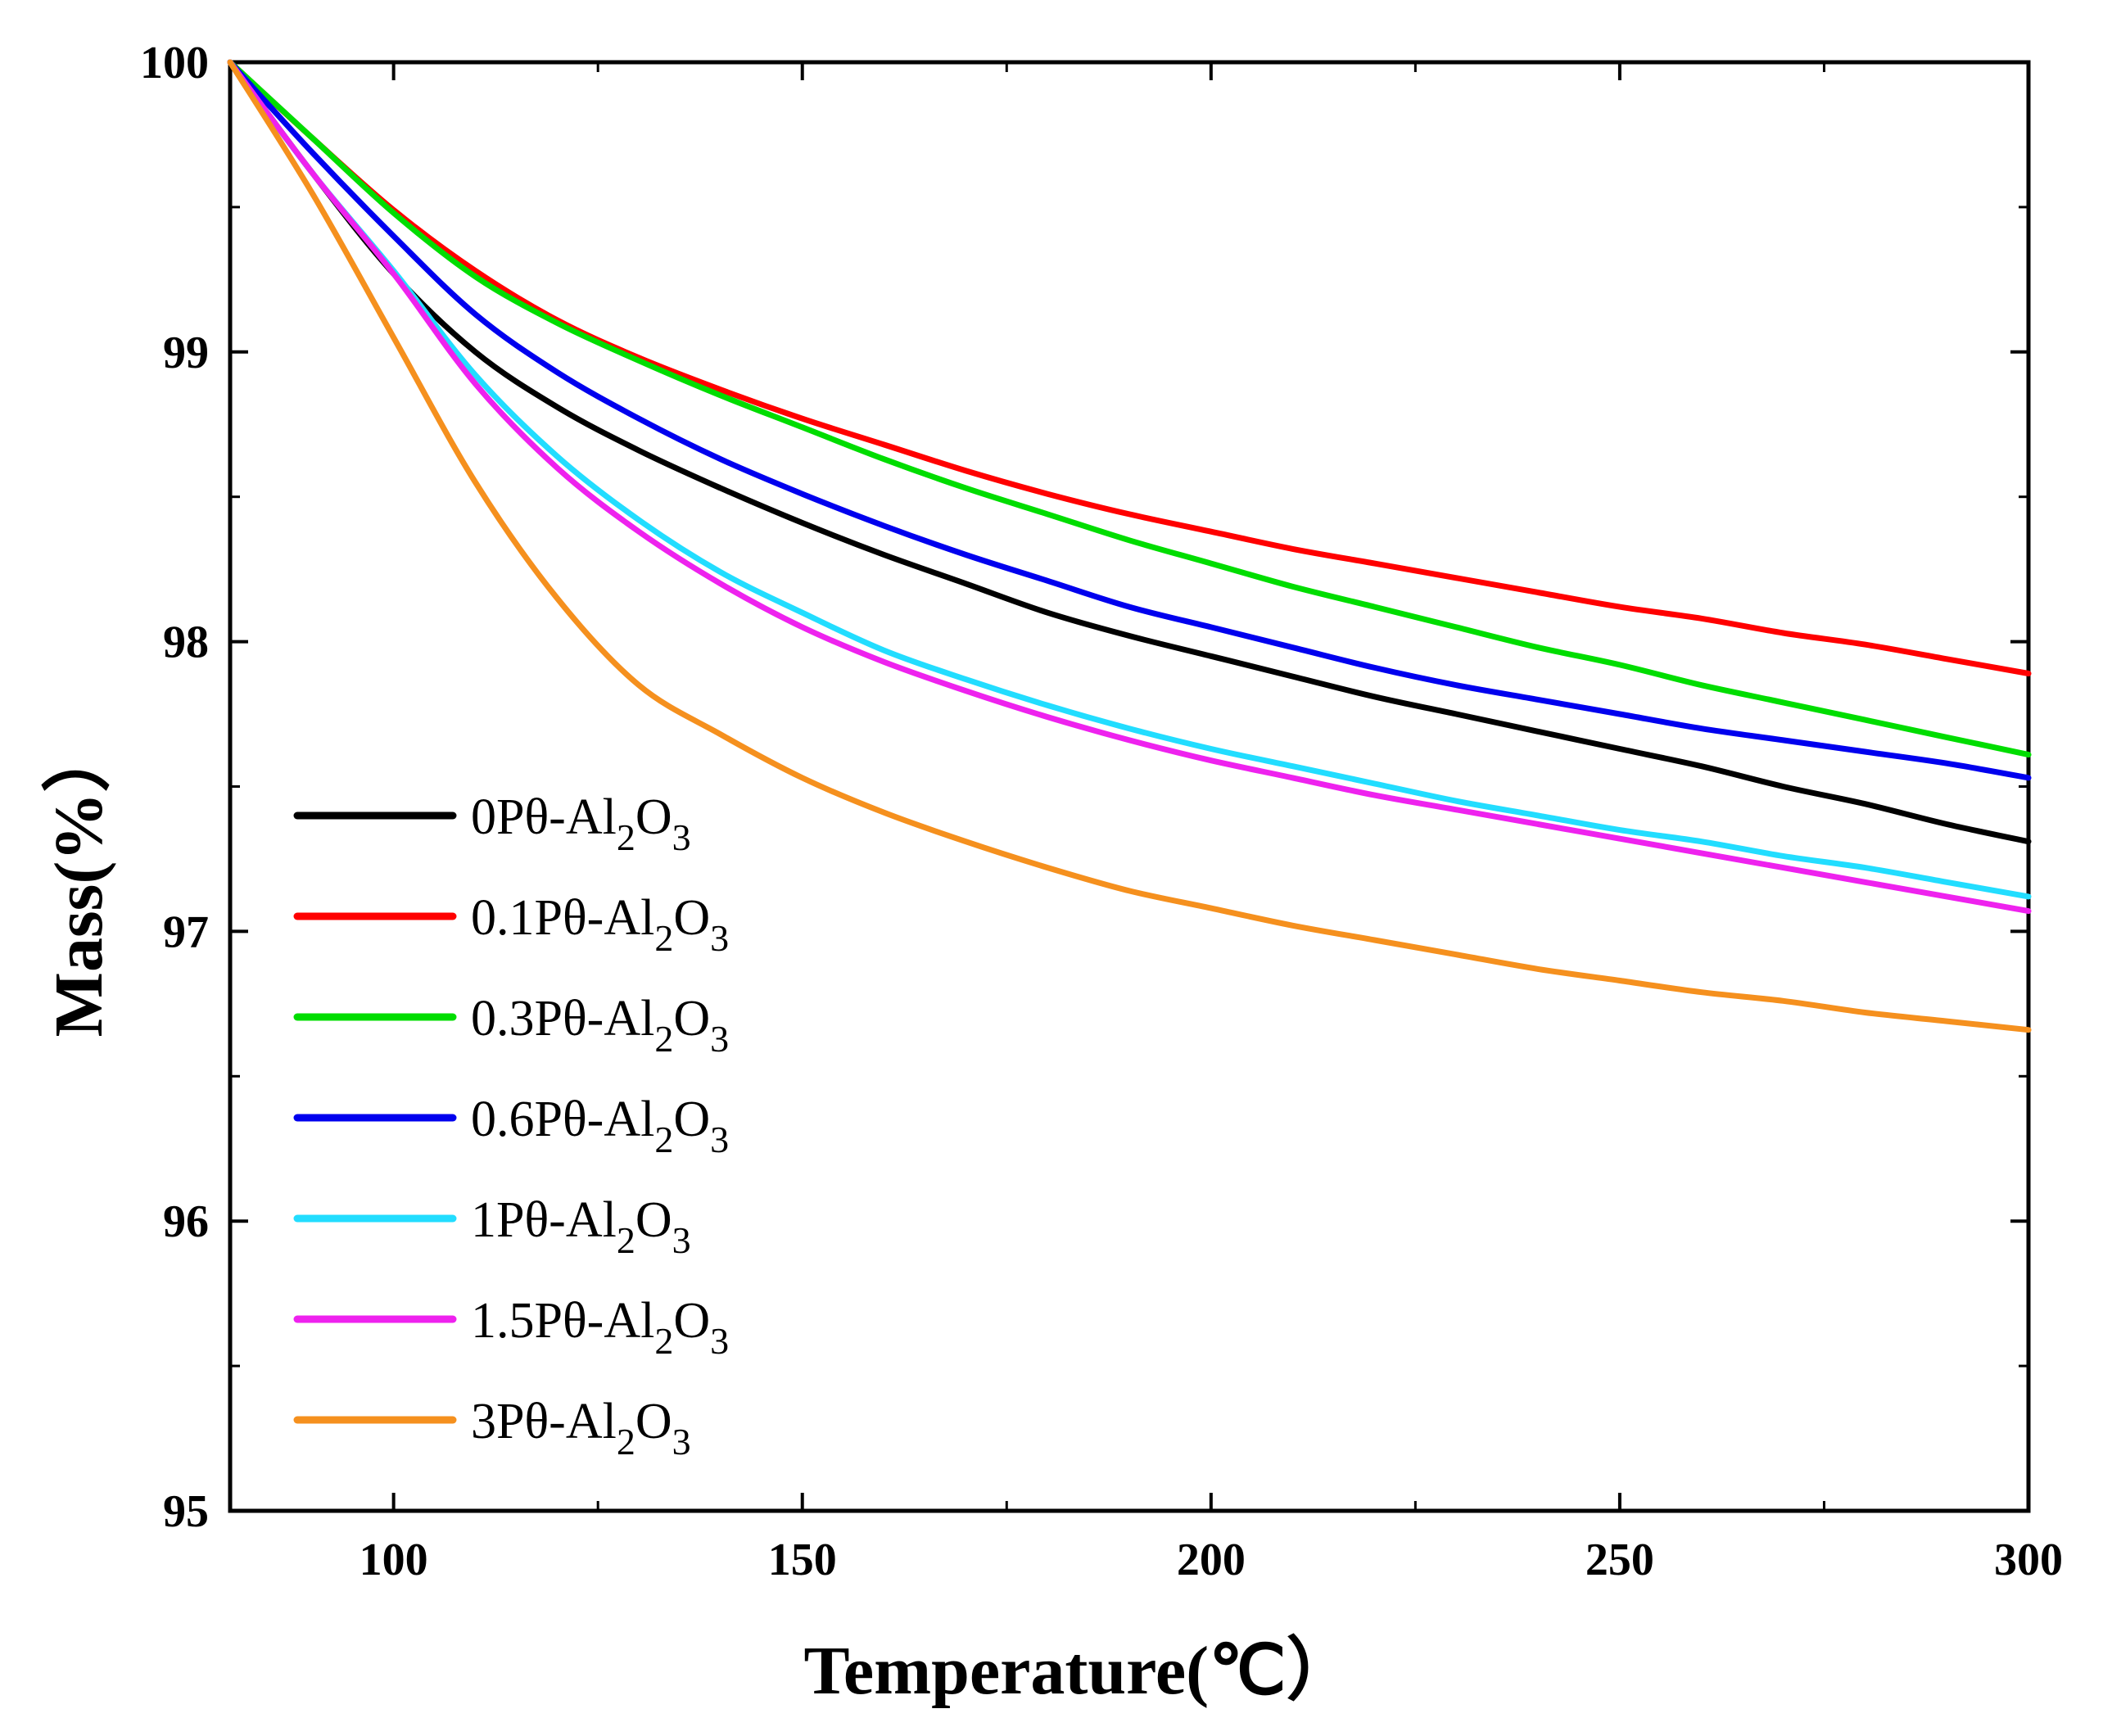 The height and width of the screenshot is (1736, 2103). What do you see at coordinates (562, 1019) in the screenshot?
I see `legend-label-part: 0.3Pθ-Al` at bounding box center [562, 1019].